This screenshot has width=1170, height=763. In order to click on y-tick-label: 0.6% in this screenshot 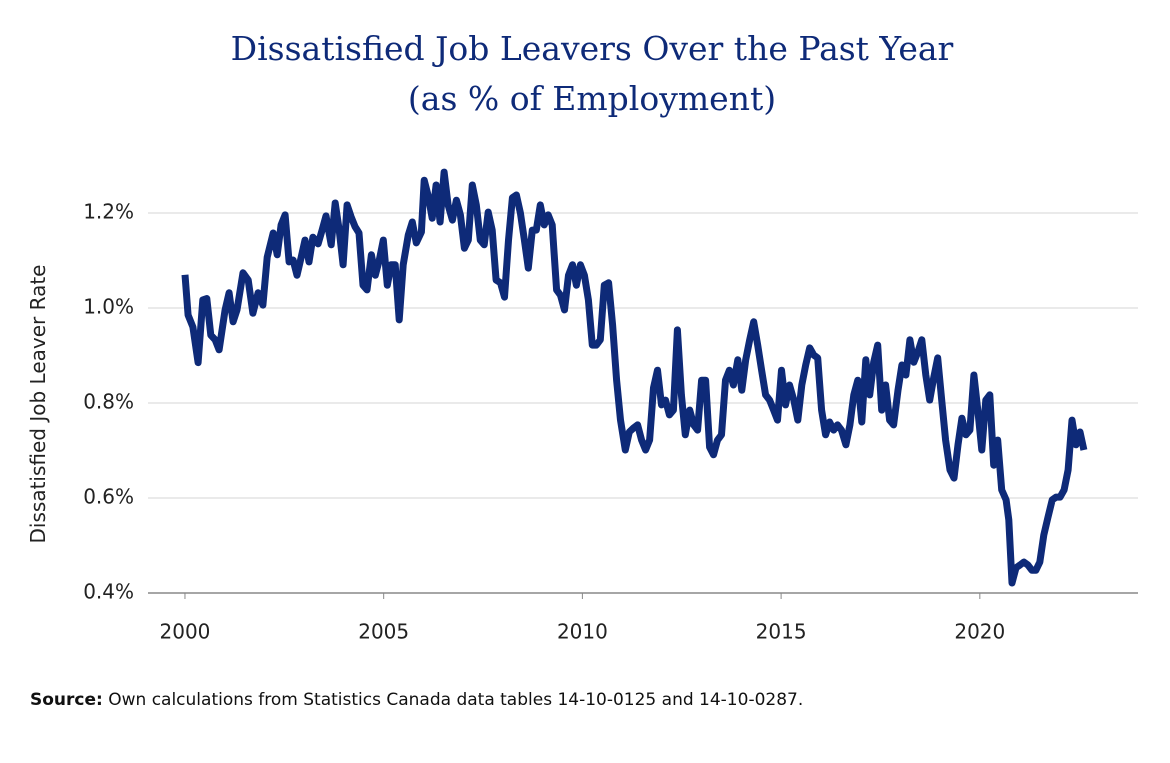, I will do `click(108, 497)`.